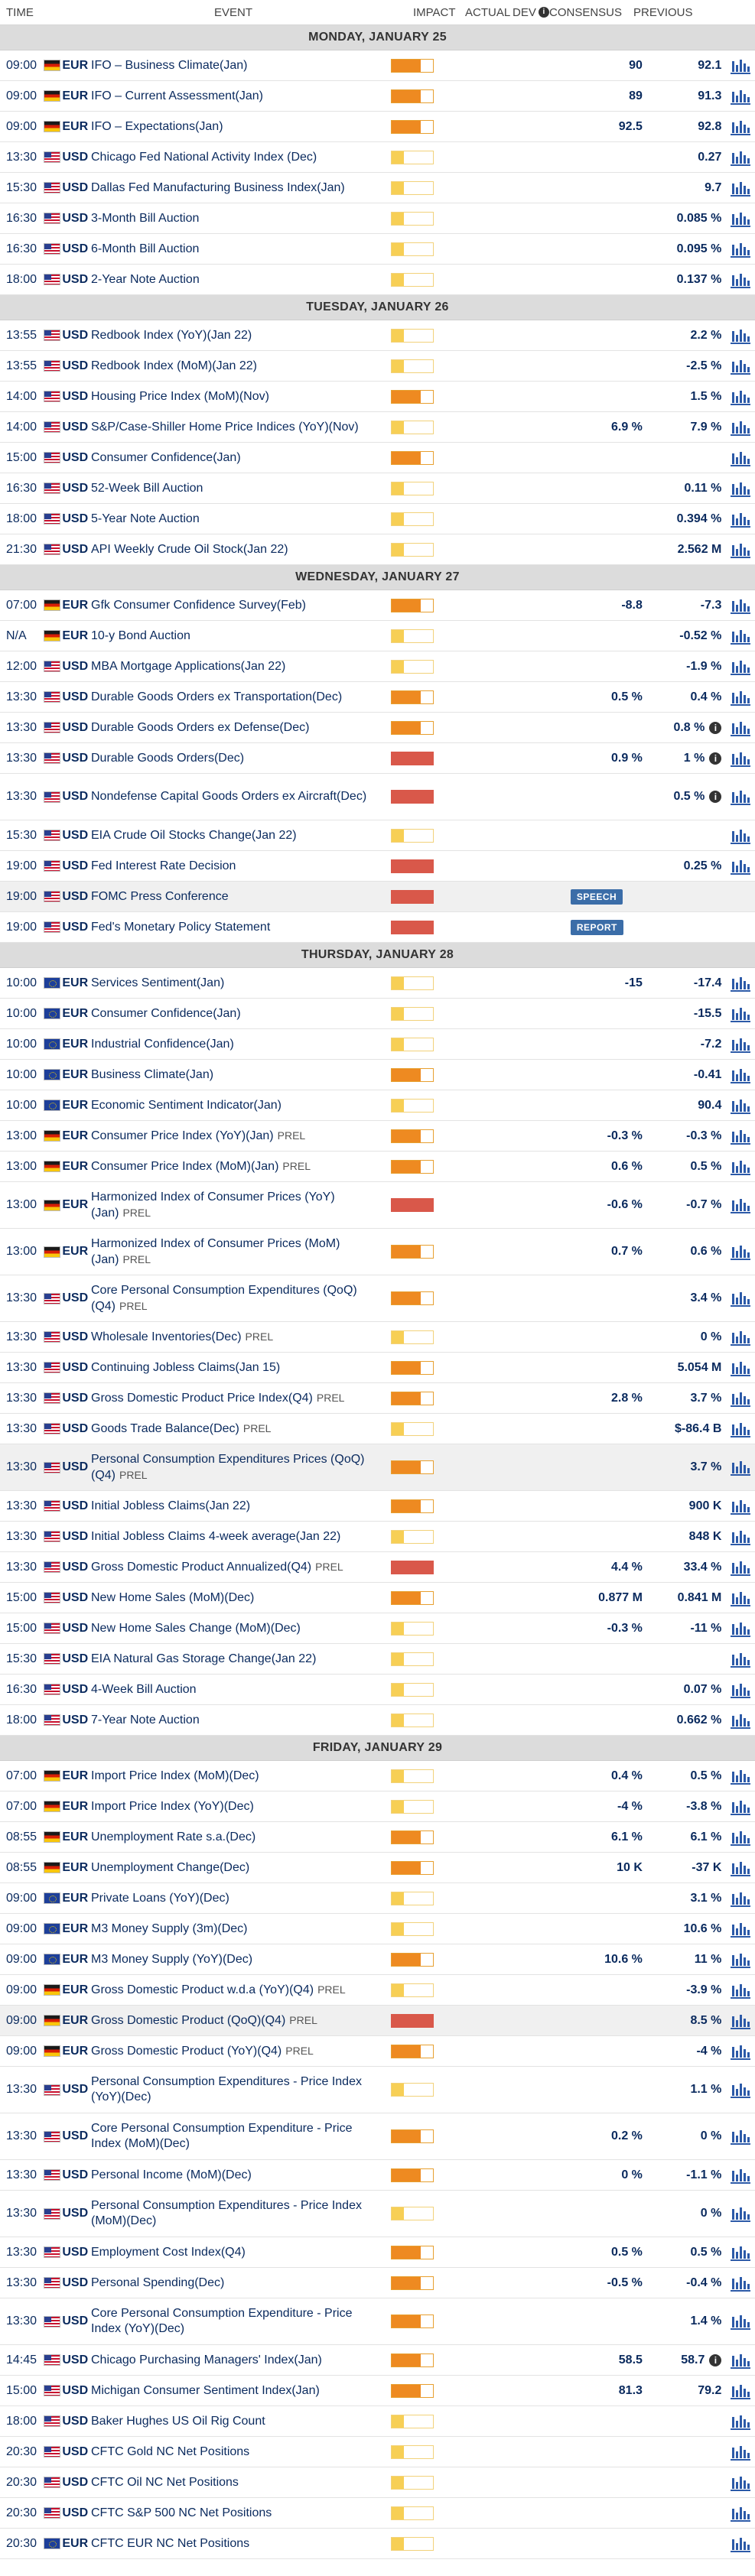  What do you see at coordinates (185, 1166) in the screenshot?
I see `event-name: Consumer Price Index (MoM)(Jan)` at bounding box center [185, 1166].